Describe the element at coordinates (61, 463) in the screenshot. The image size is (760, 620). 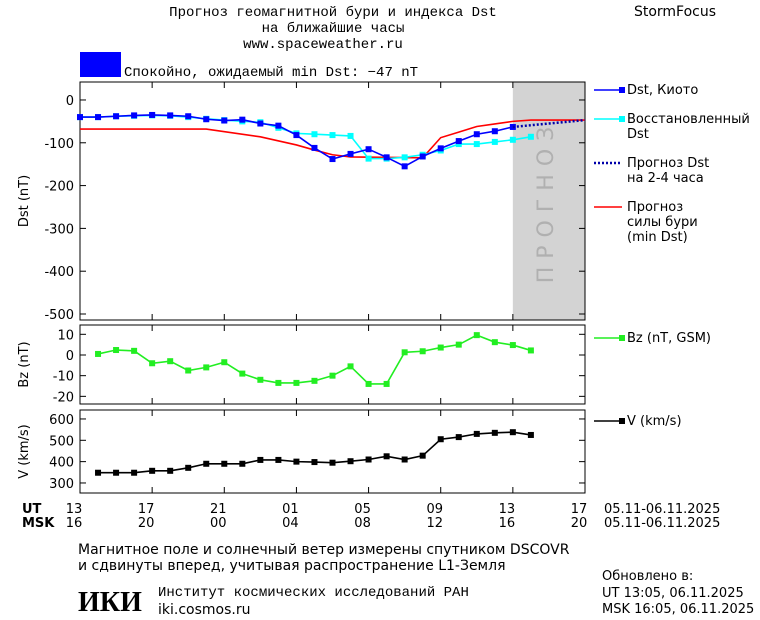
I see `y-tick-label: 400` at that location.